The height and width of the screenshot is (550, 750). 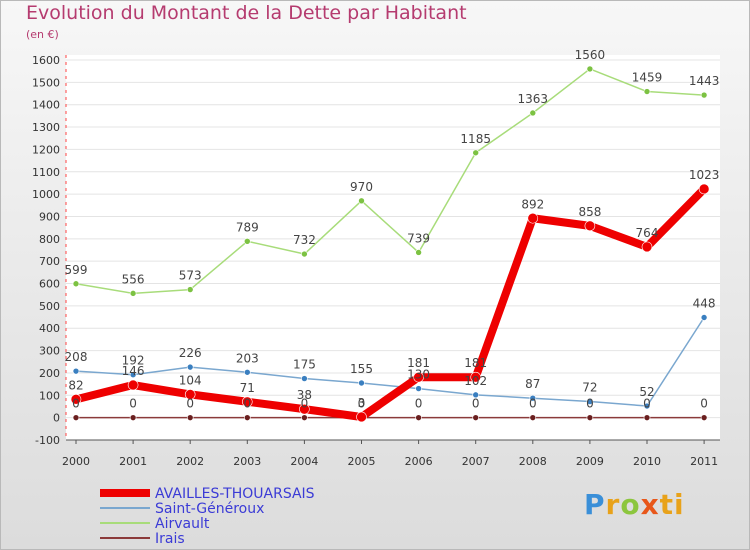 I want to click on data-label: 102, so click(x=475, y=381).